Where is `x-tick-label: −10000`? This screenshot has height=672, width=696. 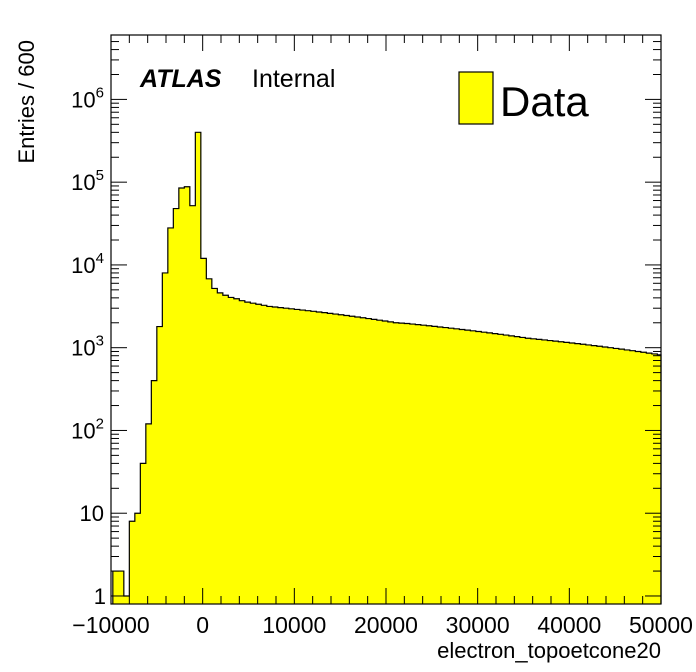 x-tick-label: −10000 is located at coordinates (110, 625).